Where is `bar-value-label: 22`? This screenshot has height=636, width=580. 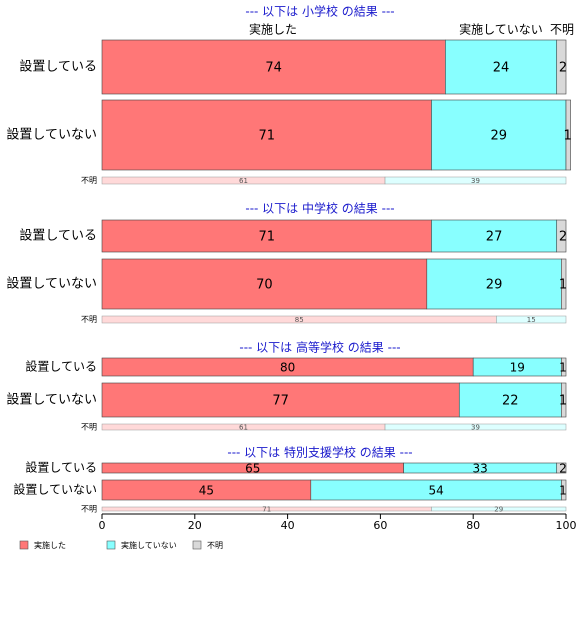
bar-value-label: 22 is located at coordinates (510, 401).